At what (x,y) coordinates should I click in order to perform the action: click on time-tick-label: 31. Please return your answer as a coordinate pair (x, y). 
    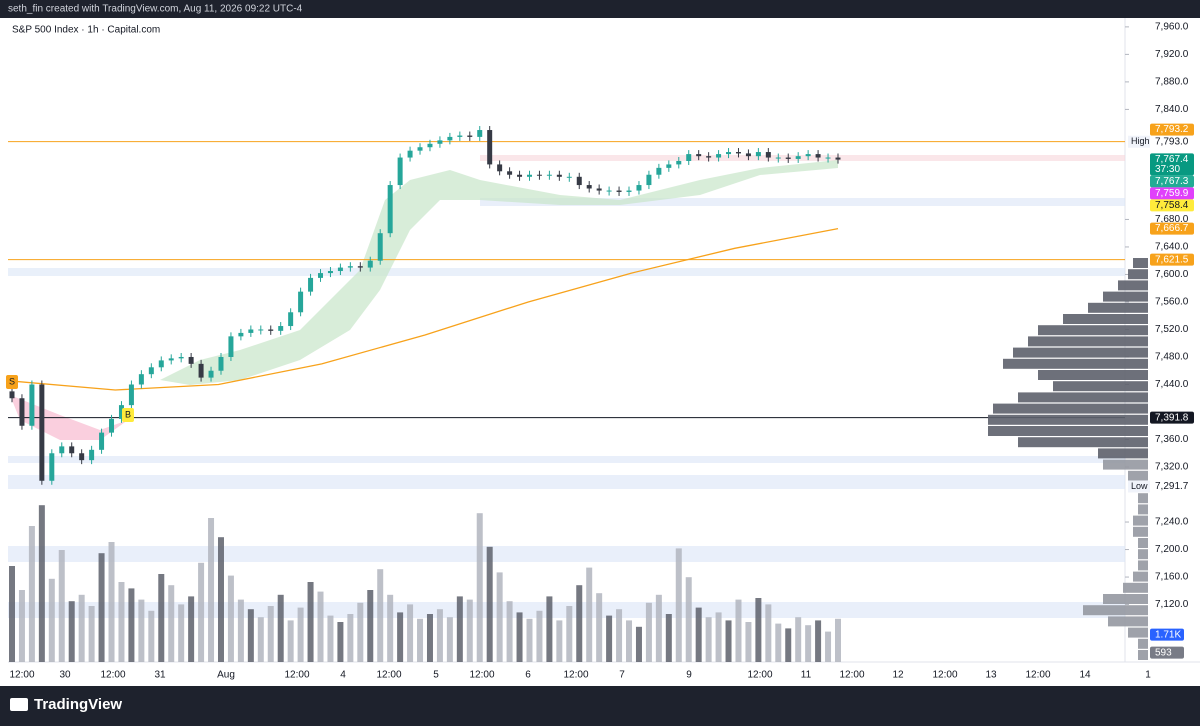
    Looking at the image, I should click on (160, 675).